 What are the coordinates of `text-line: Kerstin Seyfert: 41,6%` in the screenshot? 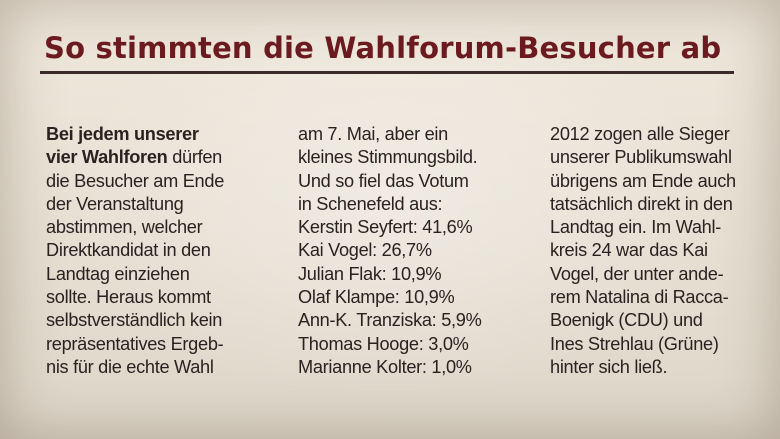 It's located at (410, 227).